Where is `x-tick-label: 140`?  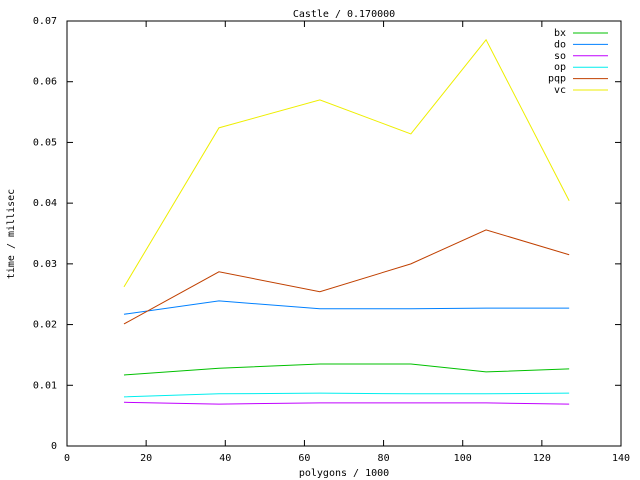
x-tick-label: 140 is located at coordinates (621, 458).